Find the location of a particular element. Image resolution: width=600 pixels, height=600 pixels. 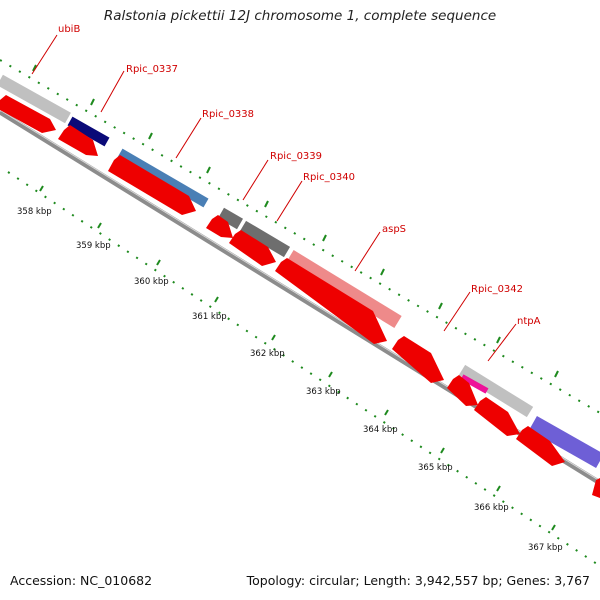

gene-Rpic_0337-box is located at coordinates (88, 131).